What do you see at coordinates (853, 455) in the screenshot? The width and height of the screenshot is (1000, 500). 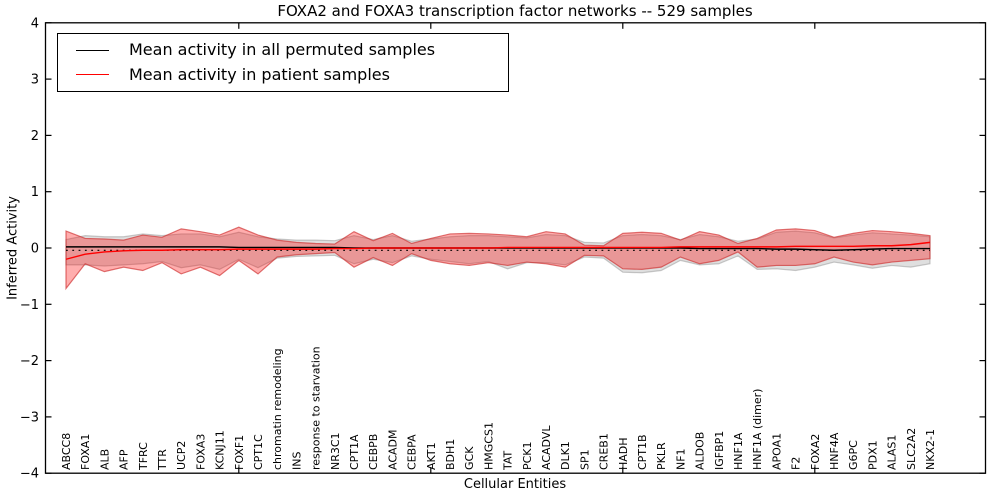 I see `x-category-label: G6PC` at bounding box center [853, 455].